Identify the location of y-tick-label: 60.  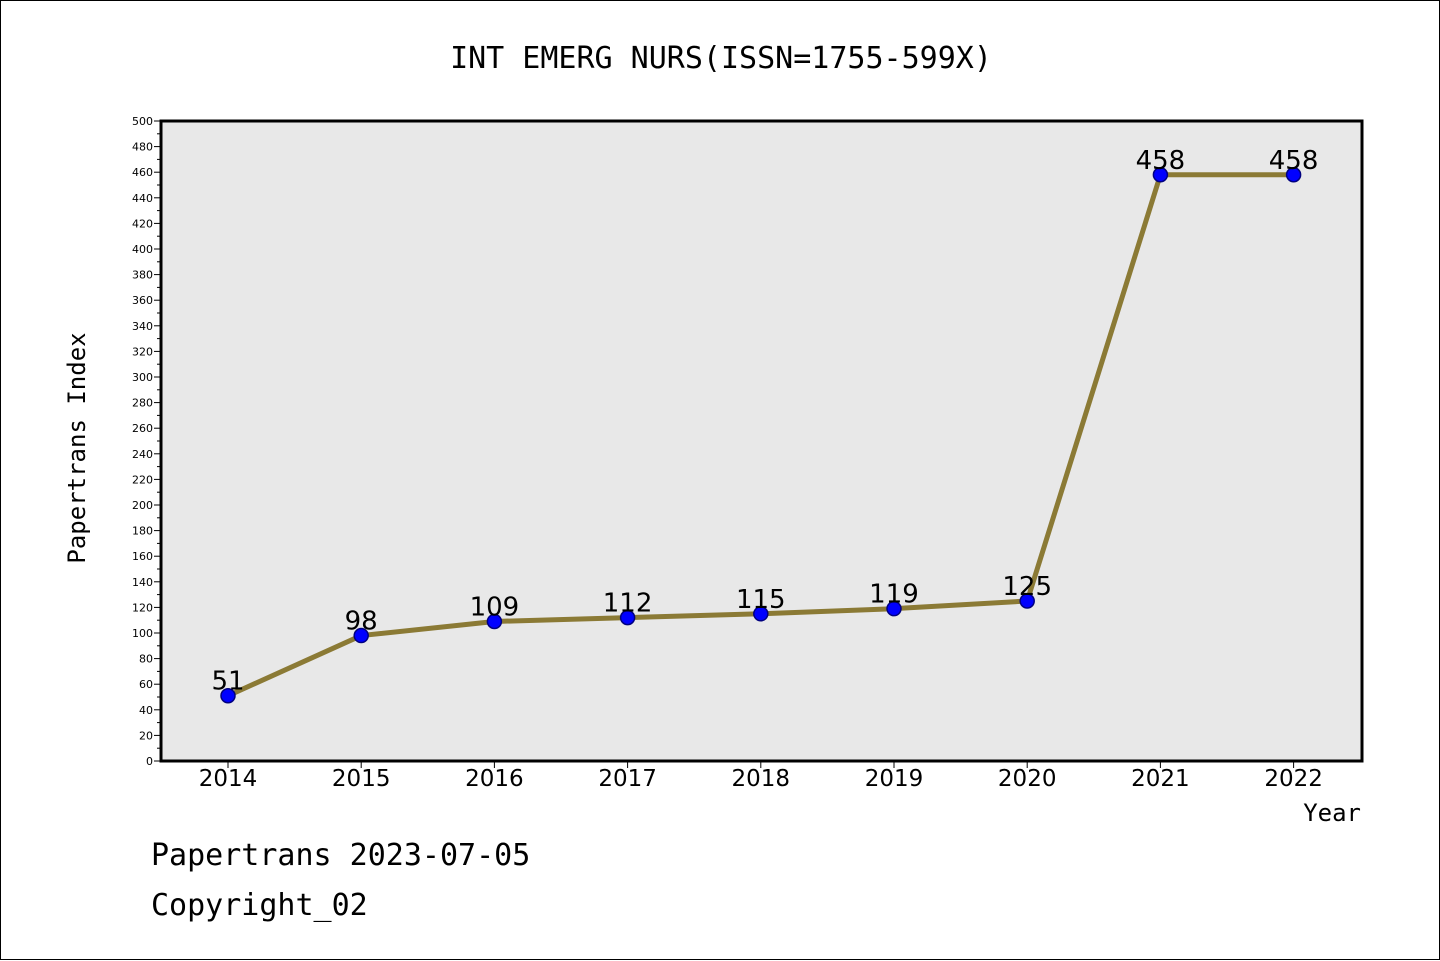
(146, 684).